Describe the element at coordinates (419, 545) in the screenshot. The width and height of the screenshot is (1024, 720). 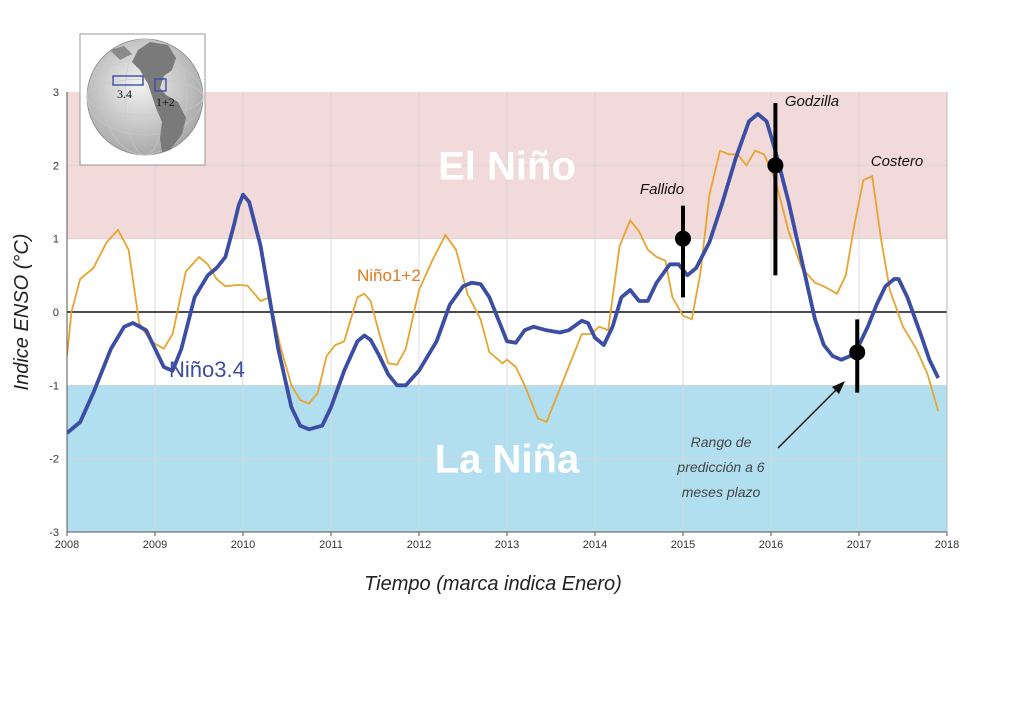
I see `x-tick-label: 2012` at that location.